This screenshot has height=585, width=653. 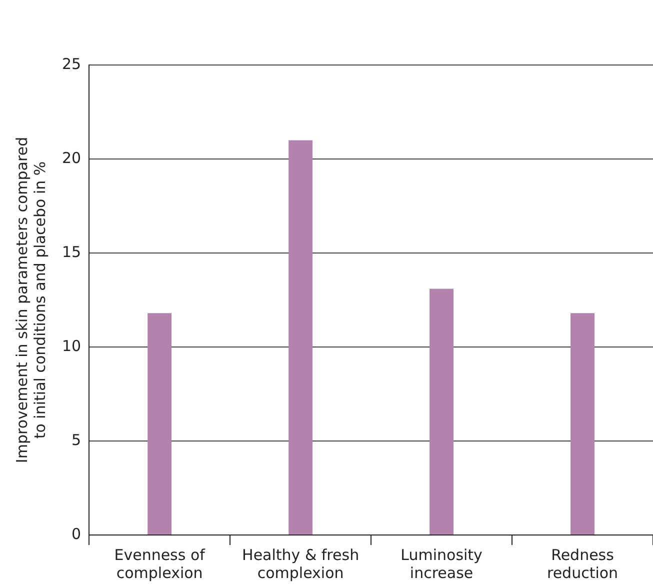 I want to click on y-axis-title: Improvement in skin parameters compared to initial conditions and placebo in %, so click(x=30, y=300).